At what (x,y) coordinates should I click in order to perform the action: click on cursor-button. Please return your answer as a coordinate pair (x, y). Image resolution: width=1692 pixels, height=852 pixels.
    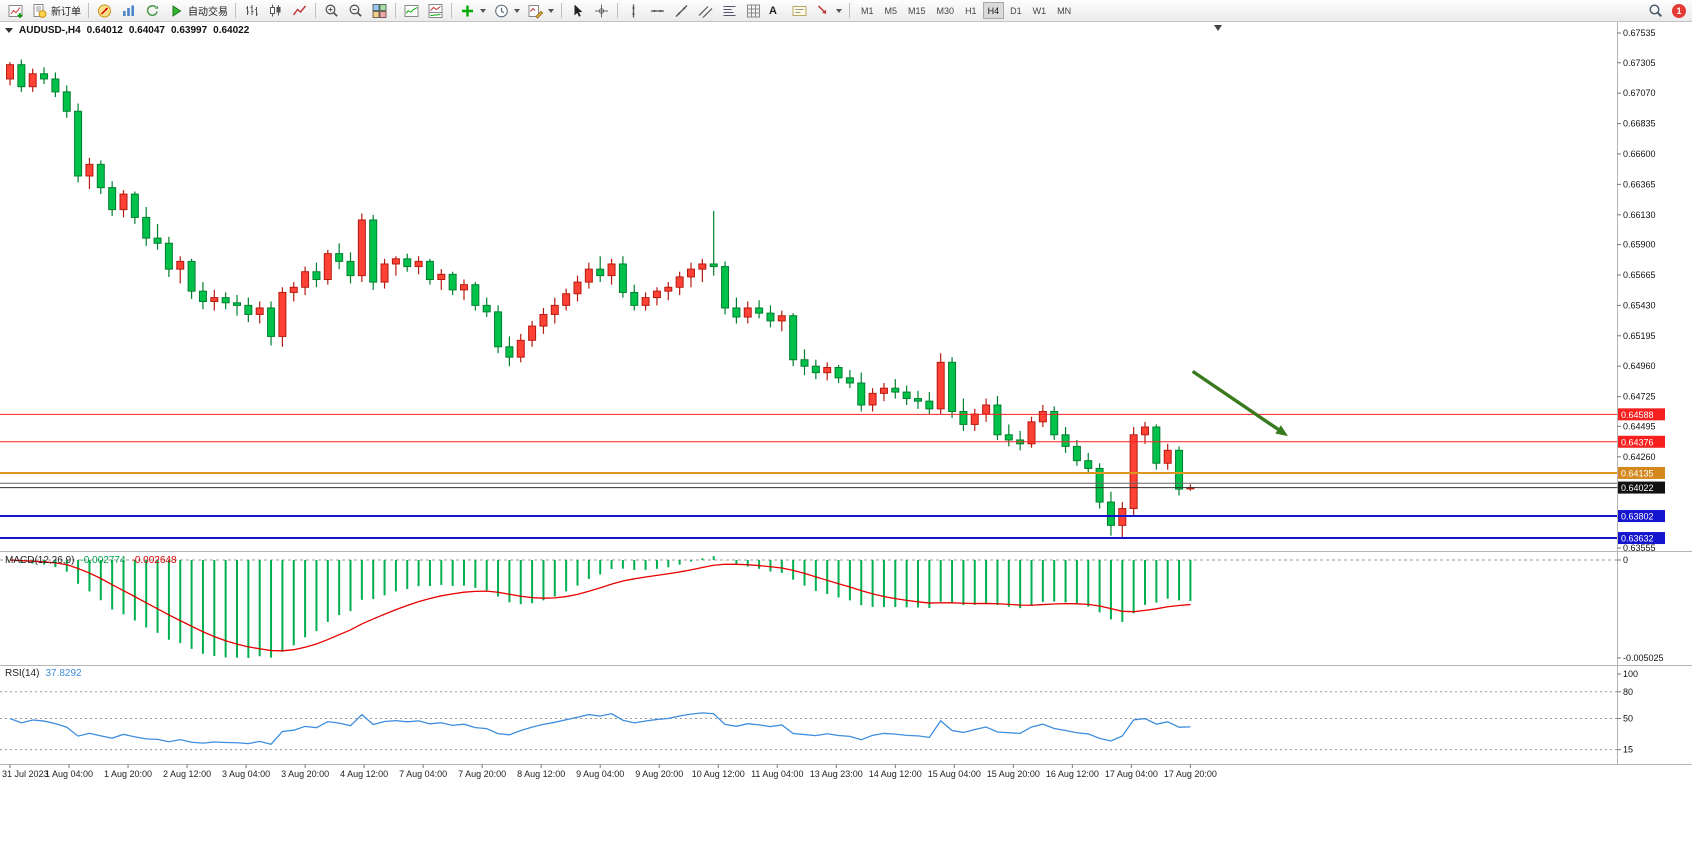
    Looking at the image, I should click on (577, 10).